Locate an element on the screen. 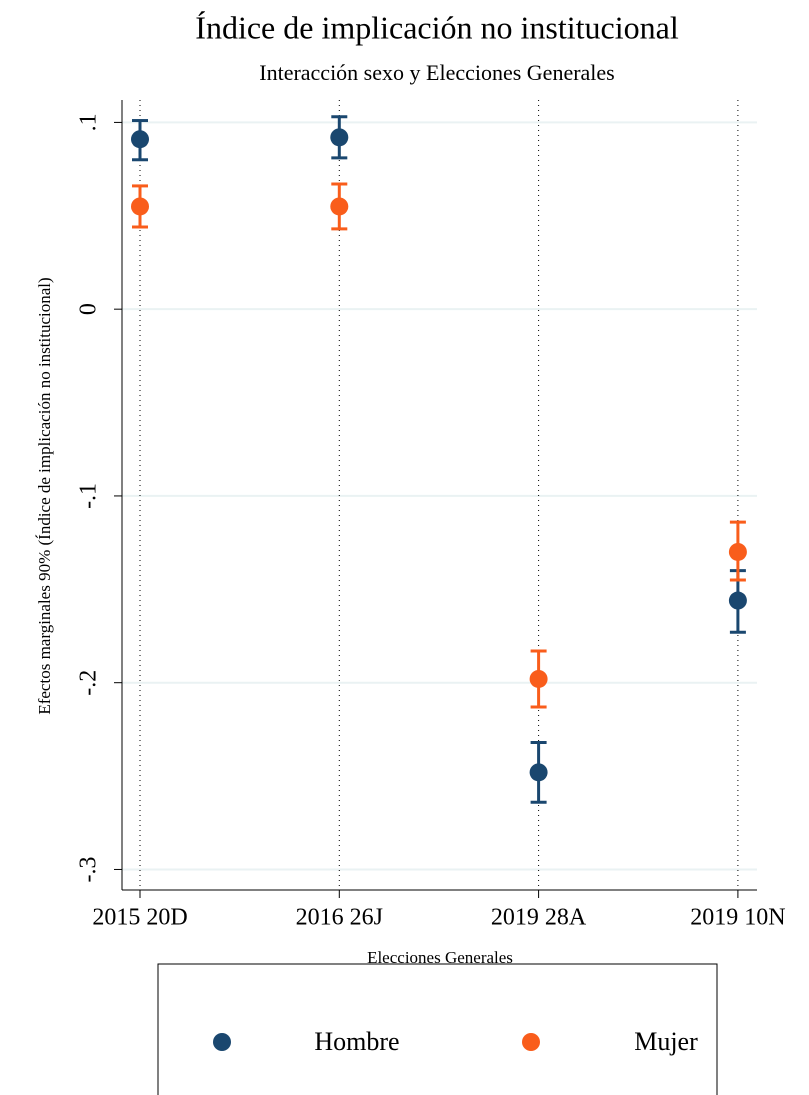  y-tick-label: 0 is located at coordinates (89, 309).